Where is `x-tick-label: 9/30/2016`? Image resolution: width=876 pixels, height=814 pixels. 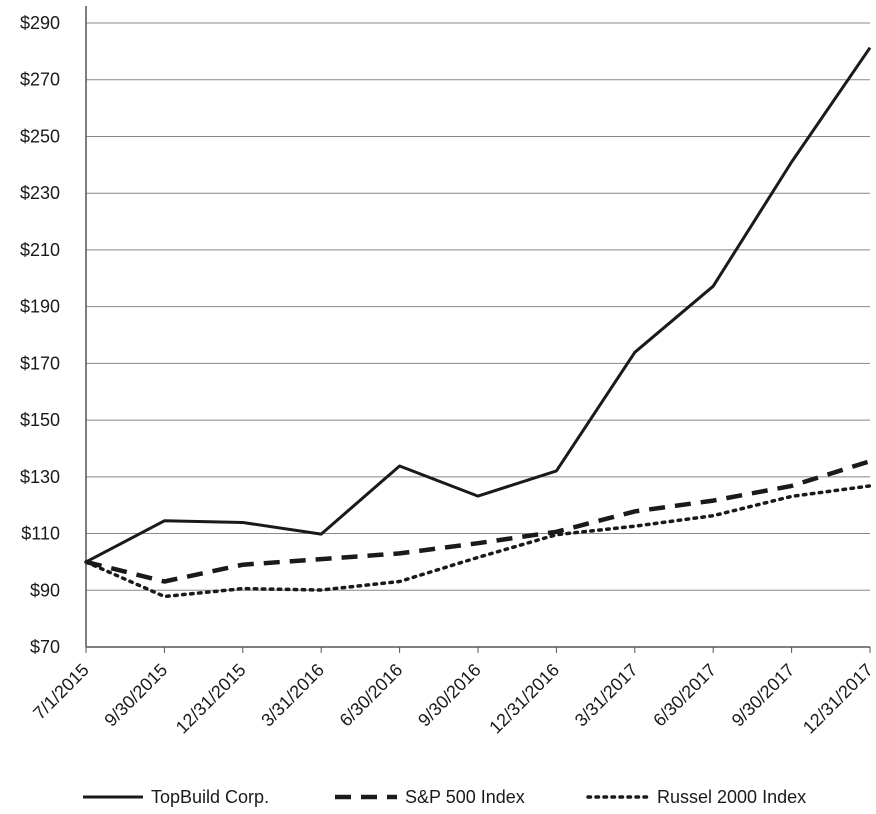
x-tick-label: 9/30/2016 is located at coordinates (449, 695).